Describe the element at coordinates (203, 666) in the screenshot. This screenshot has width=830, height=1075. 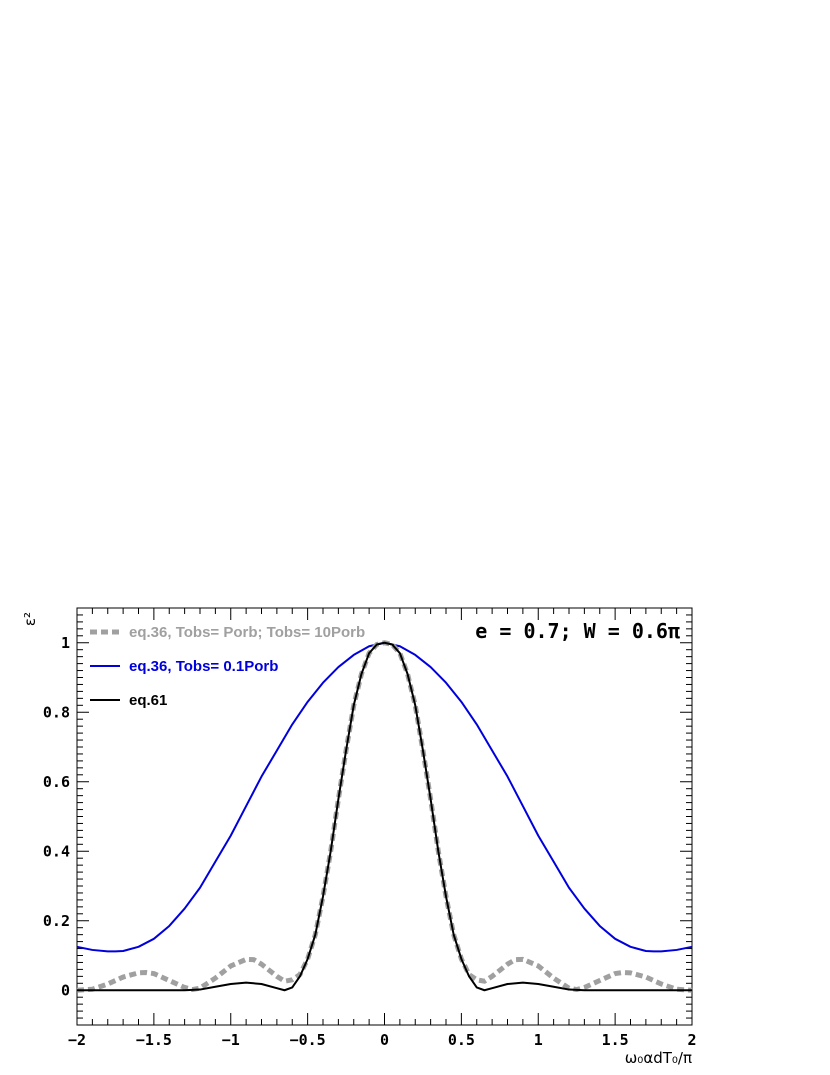
I see `legend-label-blue: eq.36, Tobs= 0.1Porb` at that location.